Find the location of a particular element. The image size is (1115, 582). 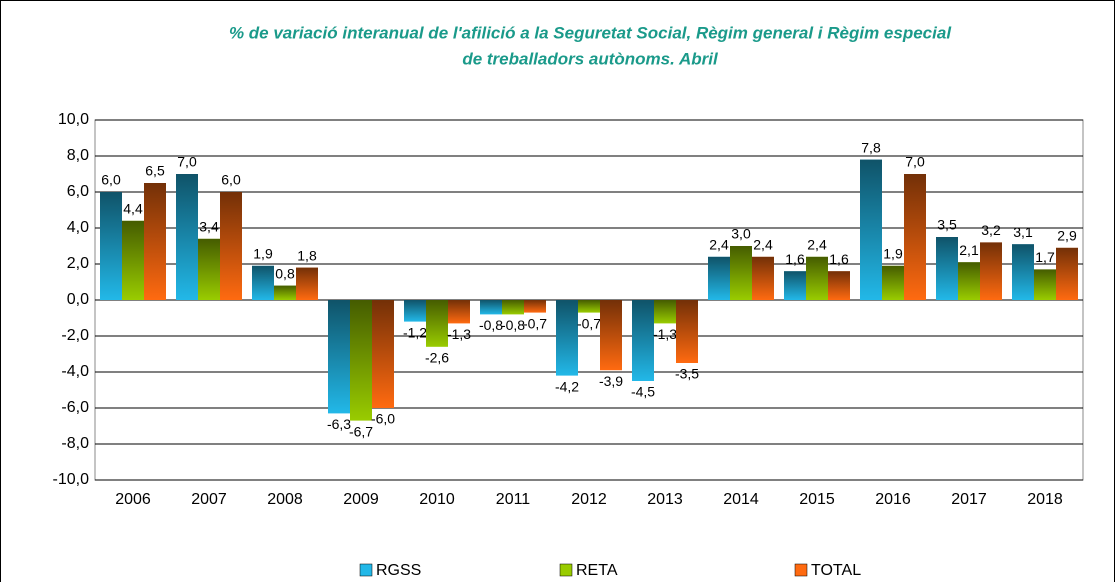

data-label: -4,2 is located at coordinates (567, 386).